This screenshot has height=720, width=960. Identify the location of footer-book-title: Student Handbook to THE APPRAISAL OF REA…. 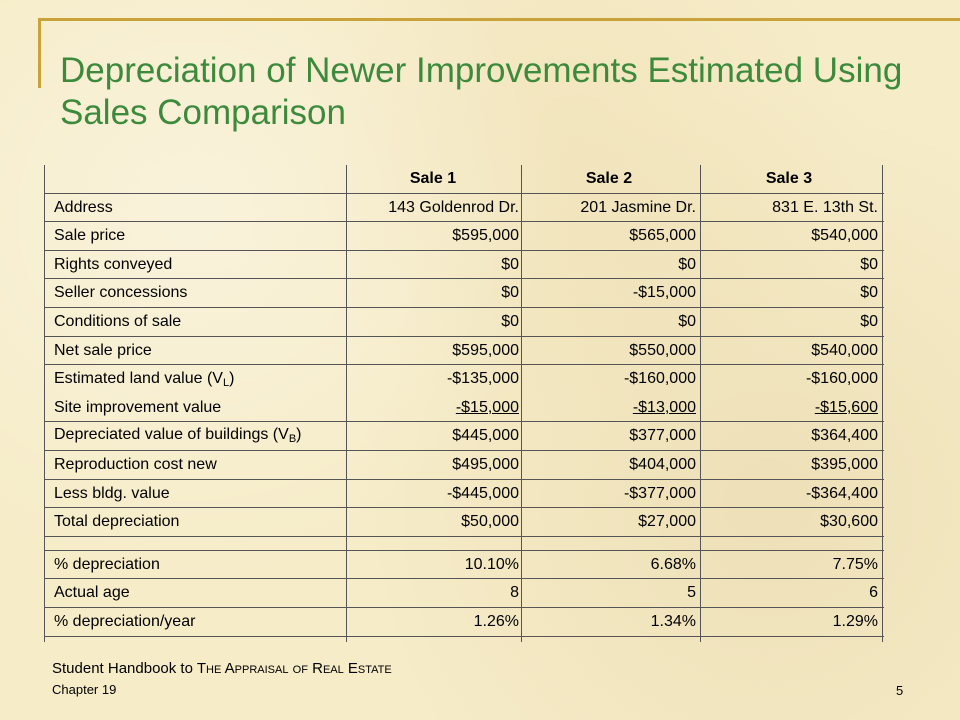
(222, 668).